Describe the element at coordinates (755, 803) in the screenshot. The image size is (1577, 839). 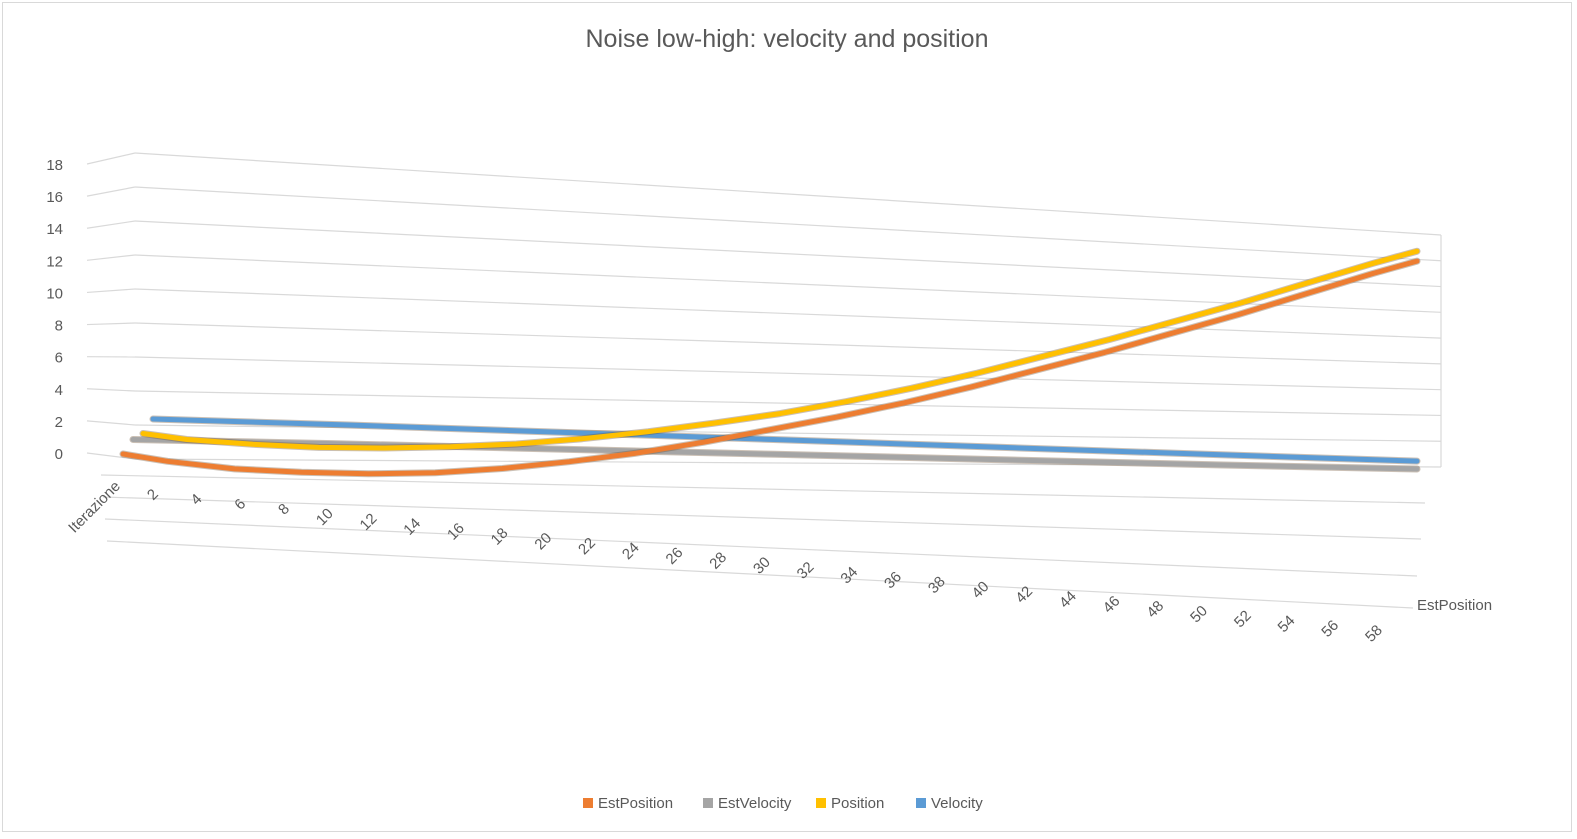
I see `legend-label: EstVelocity` at that location.